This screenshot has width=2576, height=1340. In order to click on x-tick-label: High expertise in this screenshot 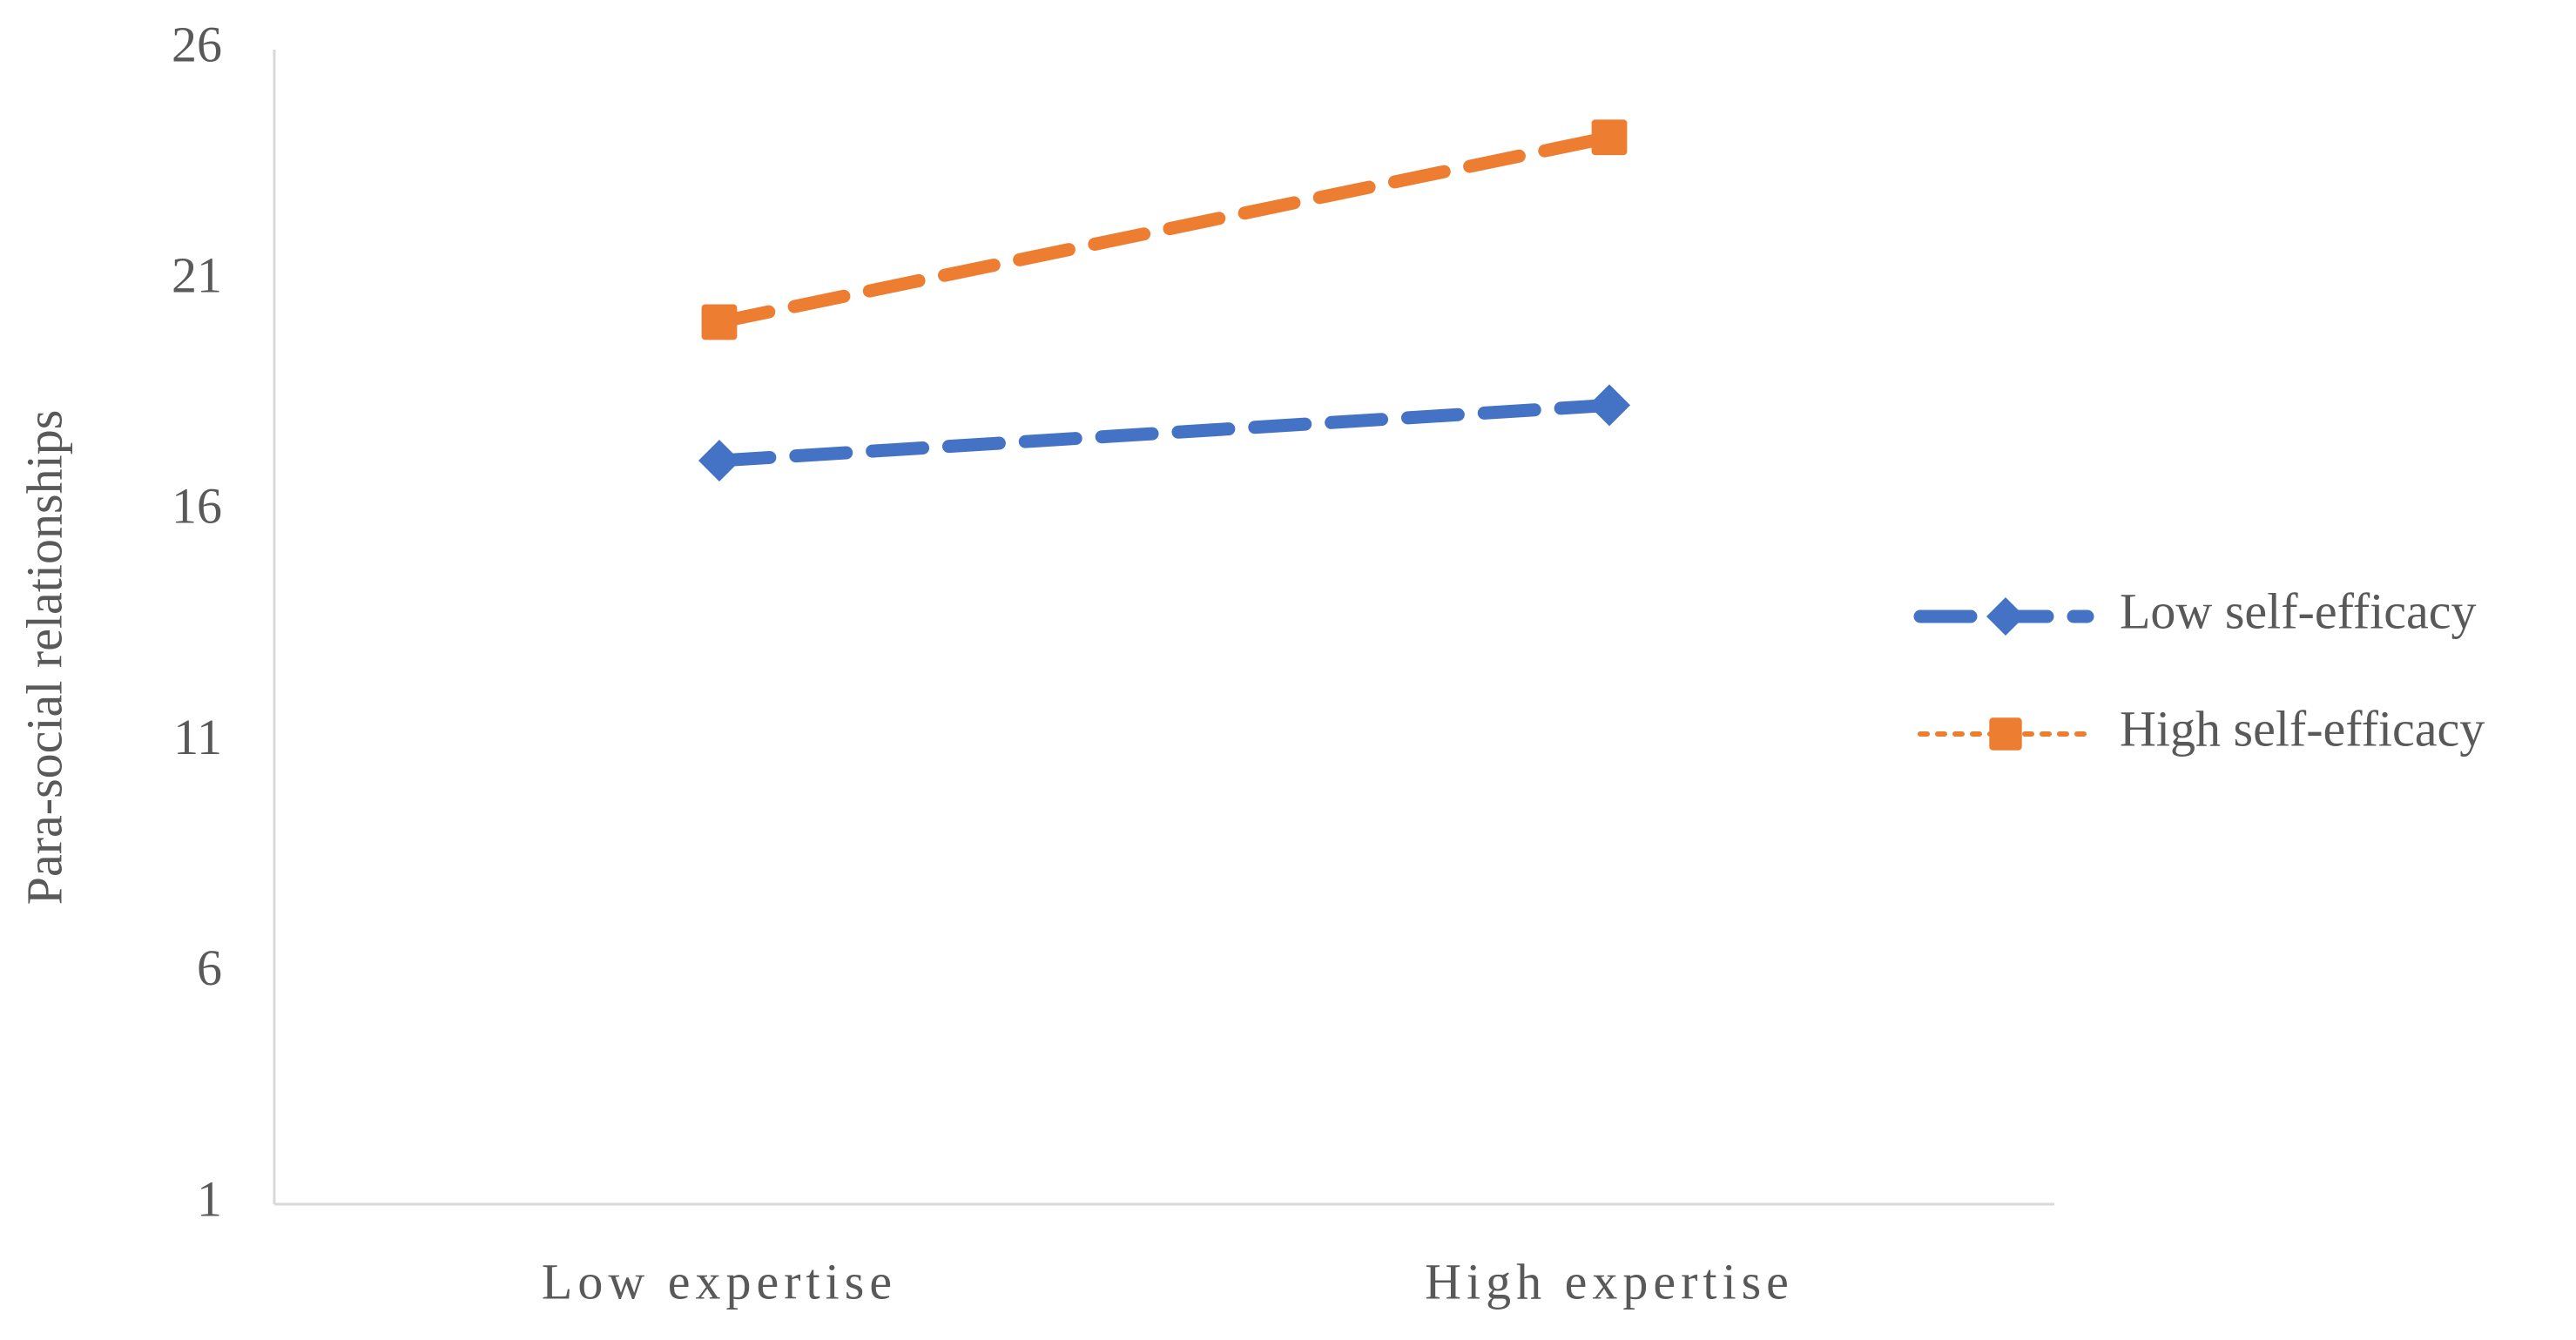, I will do `click(1610, 1281)`.